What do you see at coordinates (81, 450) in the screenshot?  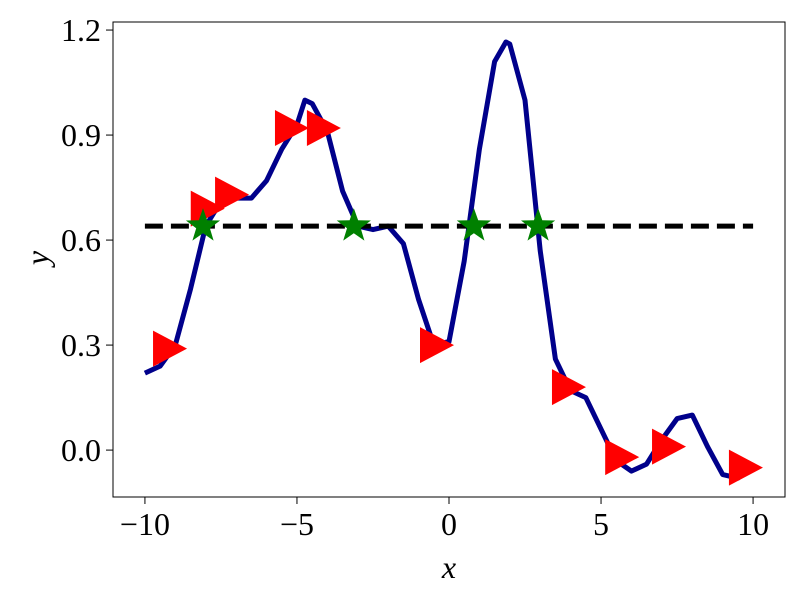 I see `y-tick-label: 0.0` at bounding box center [81, 450].